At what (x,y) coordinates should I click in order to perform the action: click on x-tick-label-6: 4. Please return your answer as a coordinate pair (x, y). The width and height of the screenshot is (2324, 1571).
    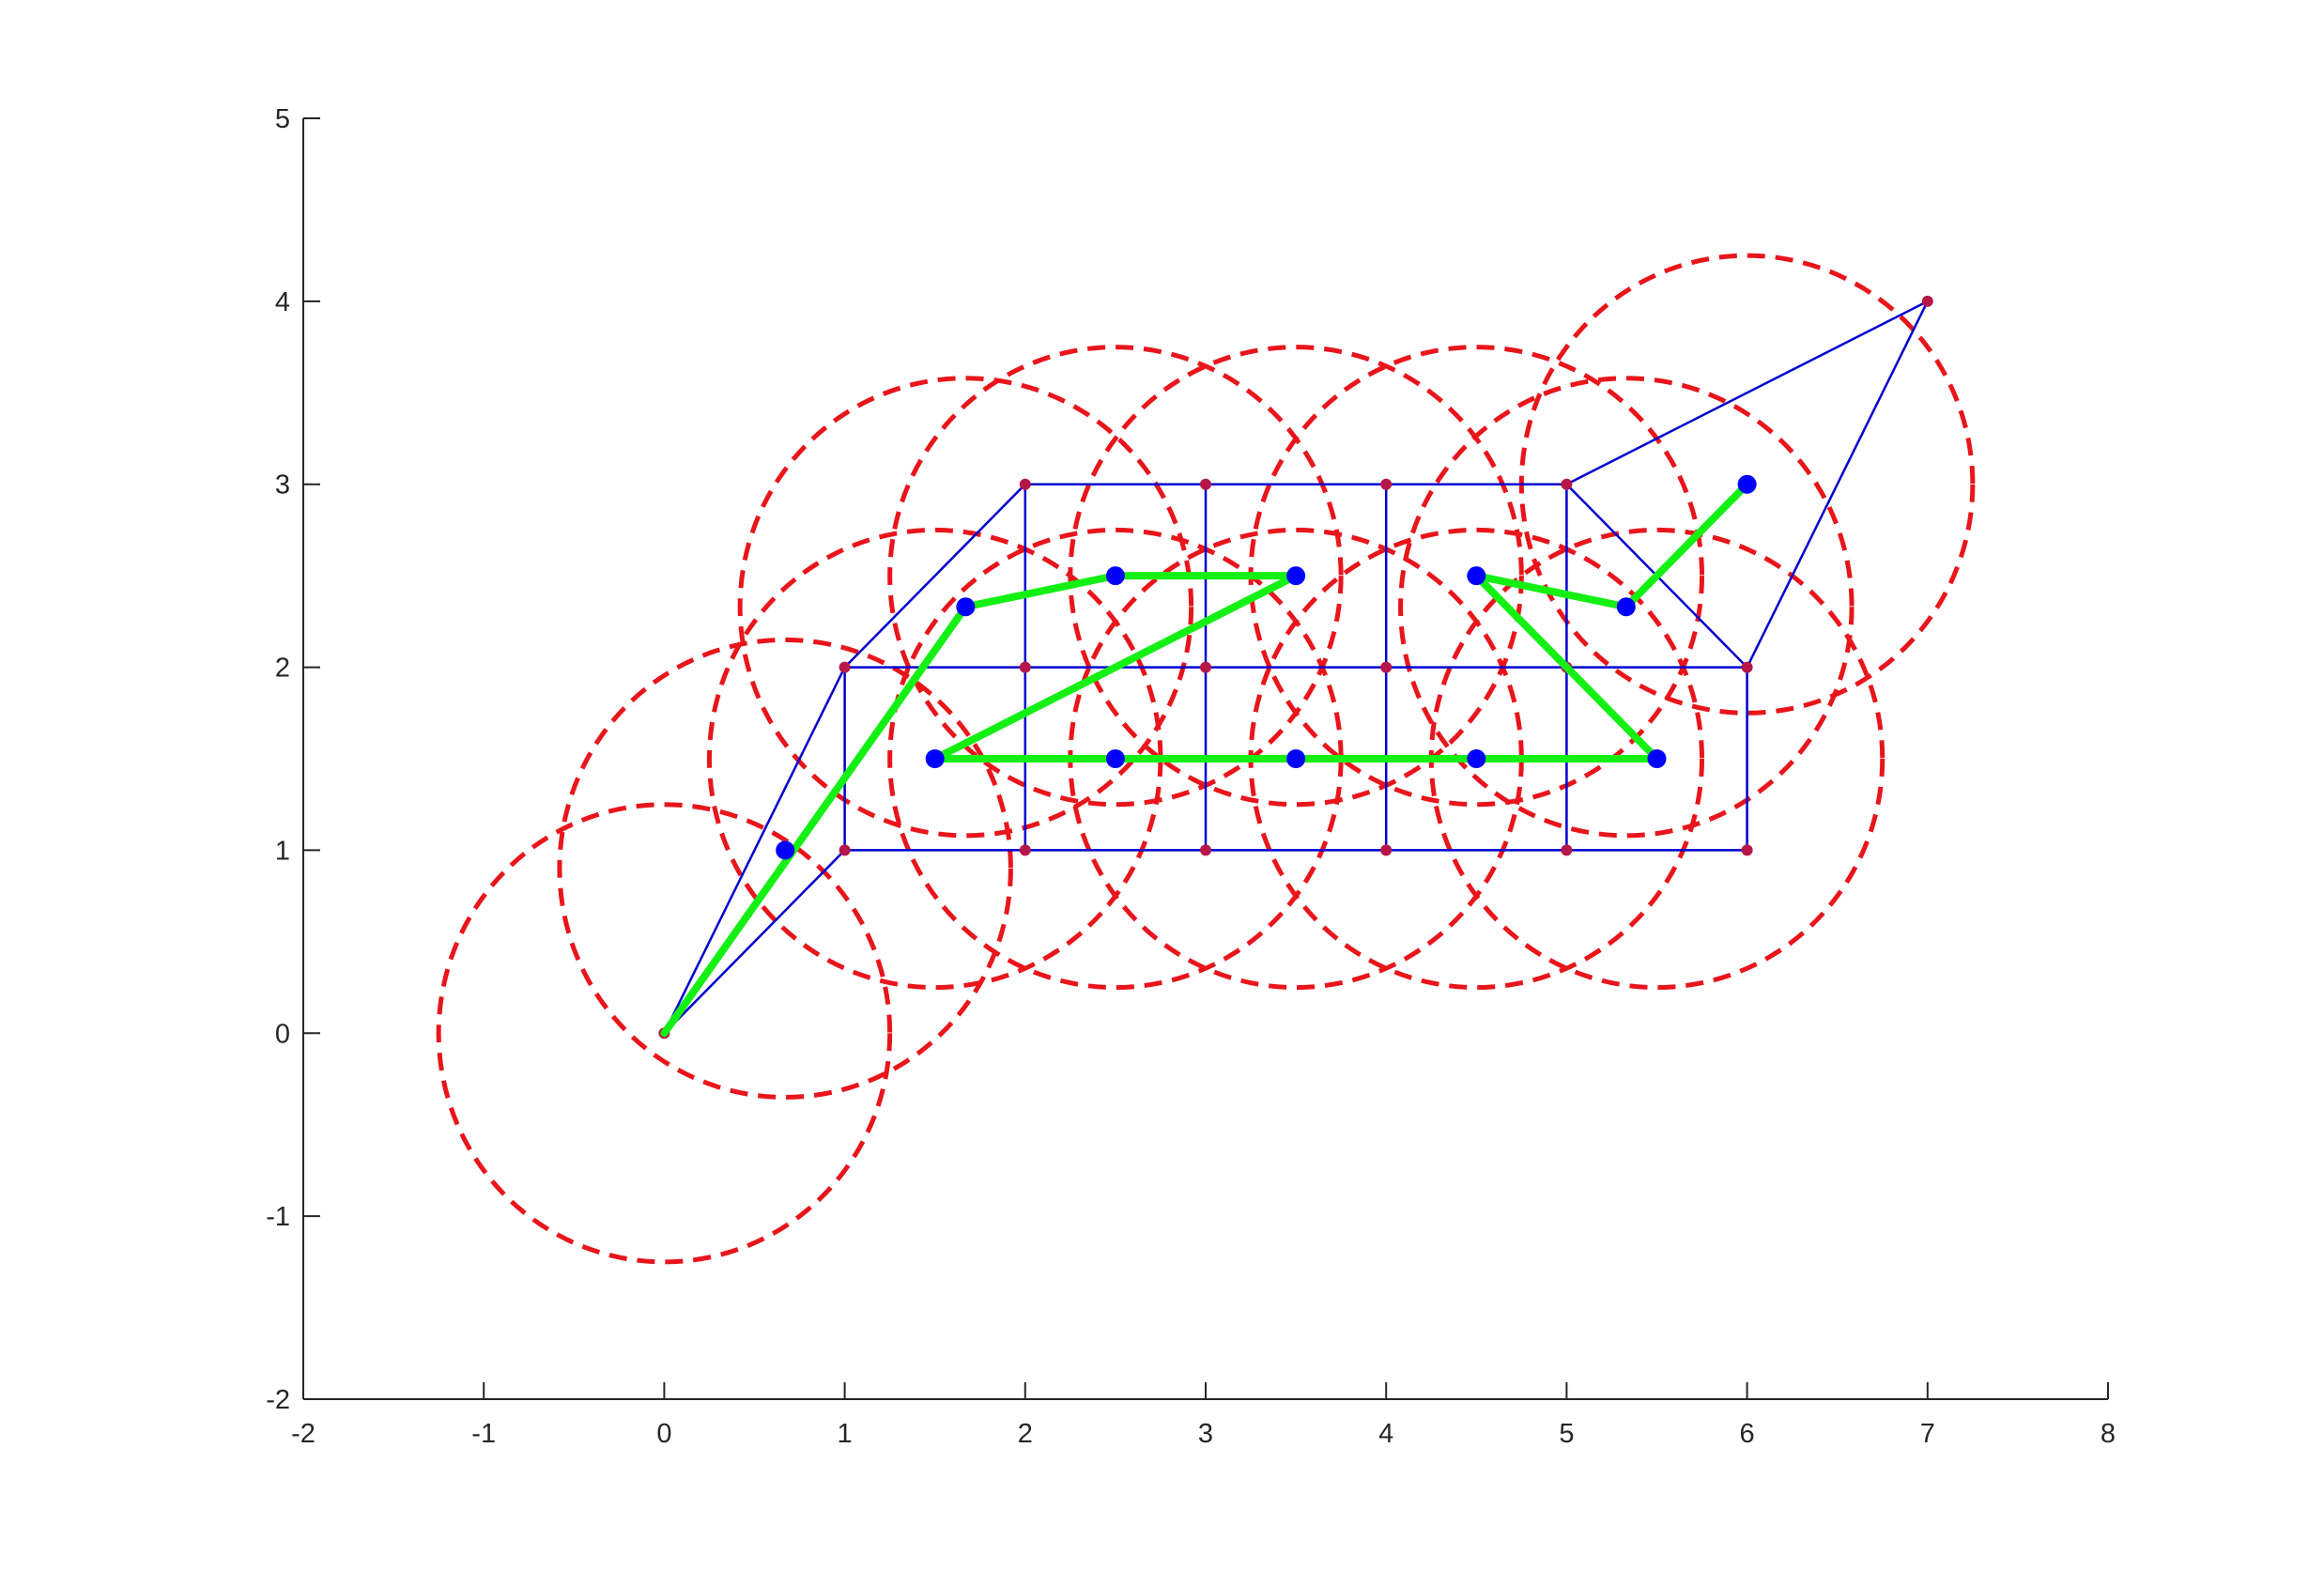
    Looking at the image, I should click on (1385, 1434).